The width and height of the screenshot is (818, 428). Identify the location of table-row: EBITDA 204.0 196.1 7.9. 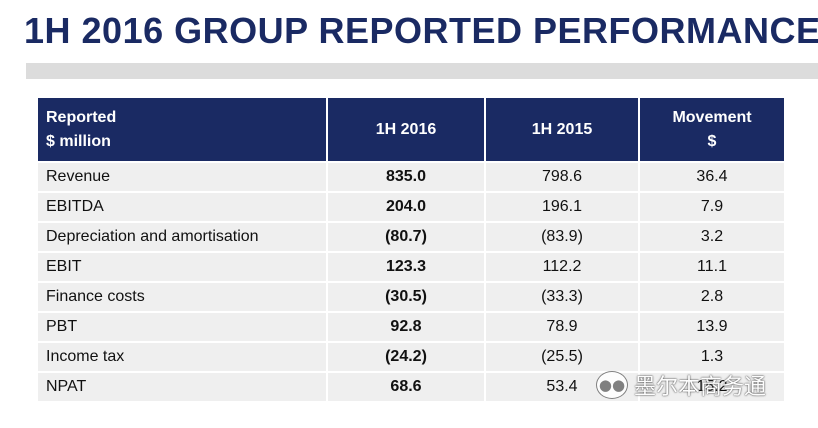
(411, 207).